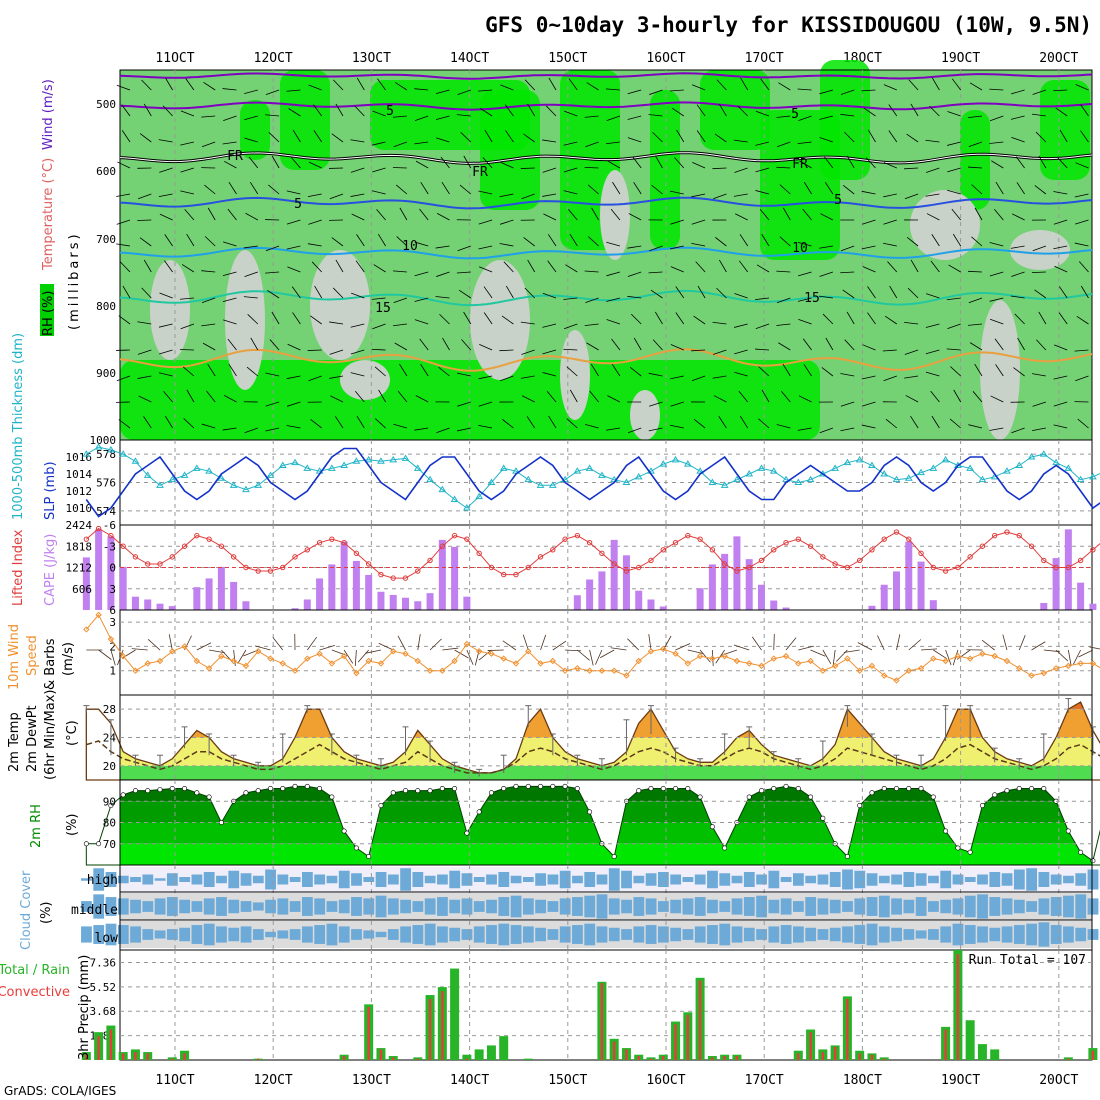 The height and width of the screenshot is (1100, 1100). I want to click on precip-tick: 3.68, so click(103, 1011).